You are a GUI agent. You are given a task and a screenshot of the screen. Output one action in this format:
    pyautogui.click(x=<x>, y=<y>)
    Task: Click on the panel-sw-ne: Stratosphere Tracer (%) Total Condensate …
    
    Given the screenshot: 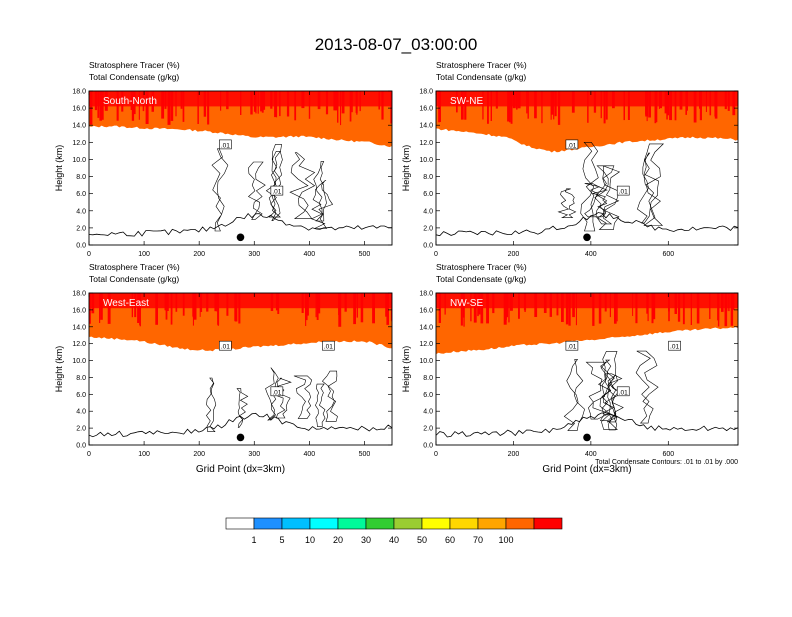 What is the action you would take?
    pyautogui.click(x=570, y=159)
    